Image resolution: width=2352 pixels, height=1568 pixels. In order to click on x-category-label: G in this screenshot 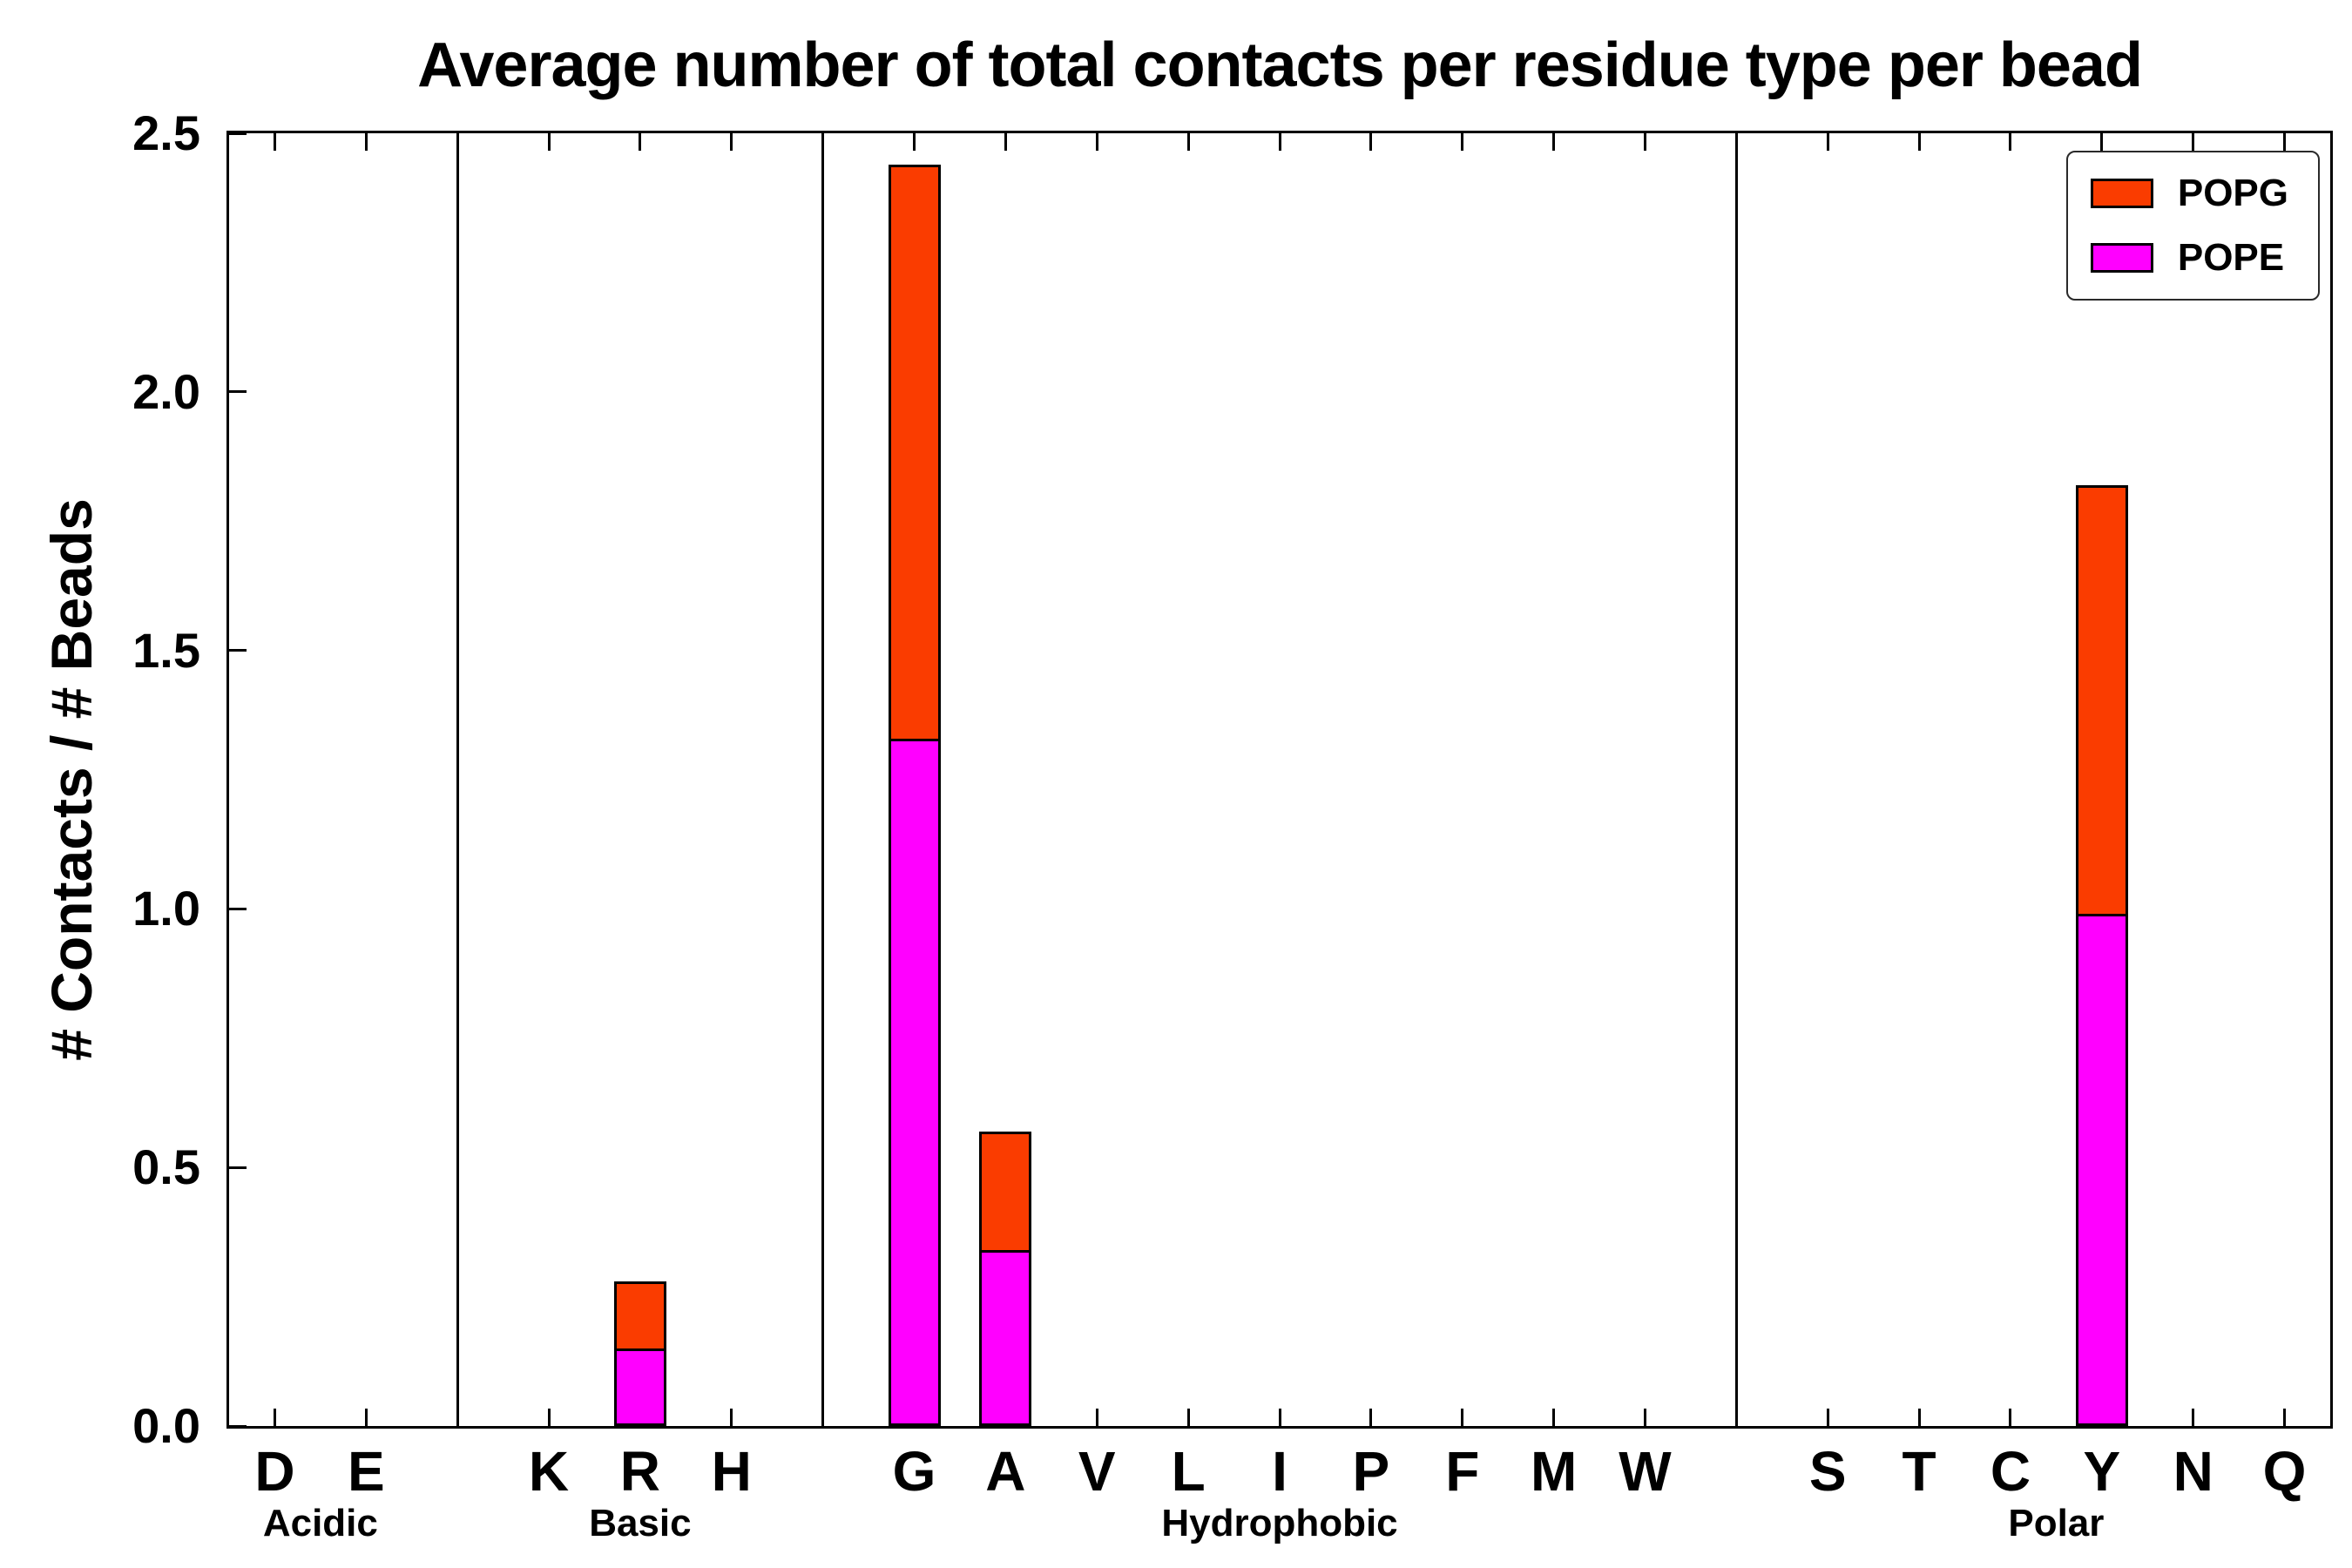, I will do `click(914, 1471)`.